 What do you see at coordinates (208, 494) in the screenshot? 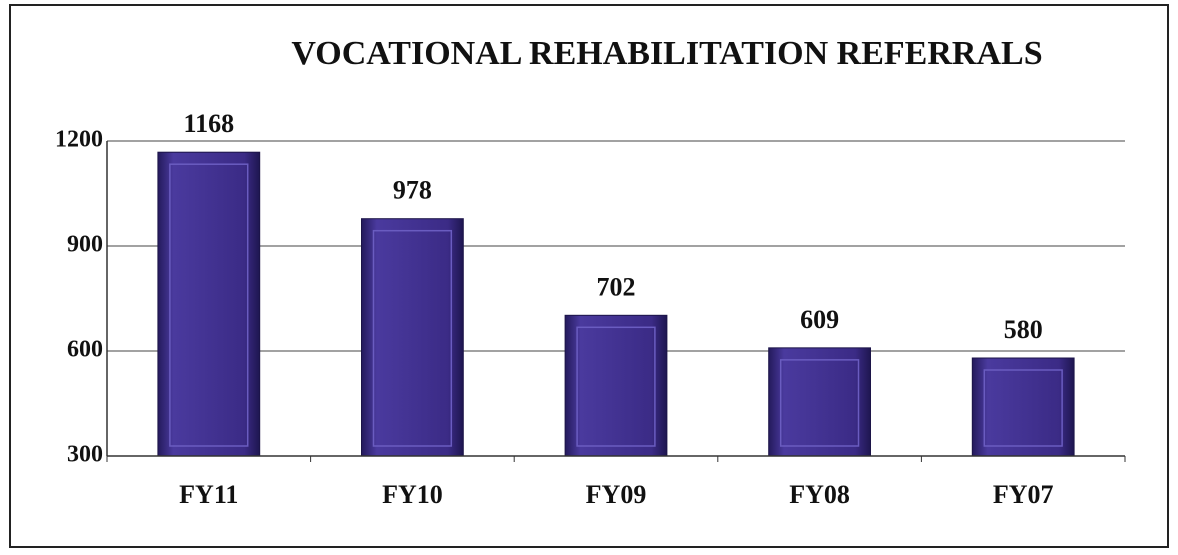
I see `x-tick-label: FY11` at bounding box center [208, 494].